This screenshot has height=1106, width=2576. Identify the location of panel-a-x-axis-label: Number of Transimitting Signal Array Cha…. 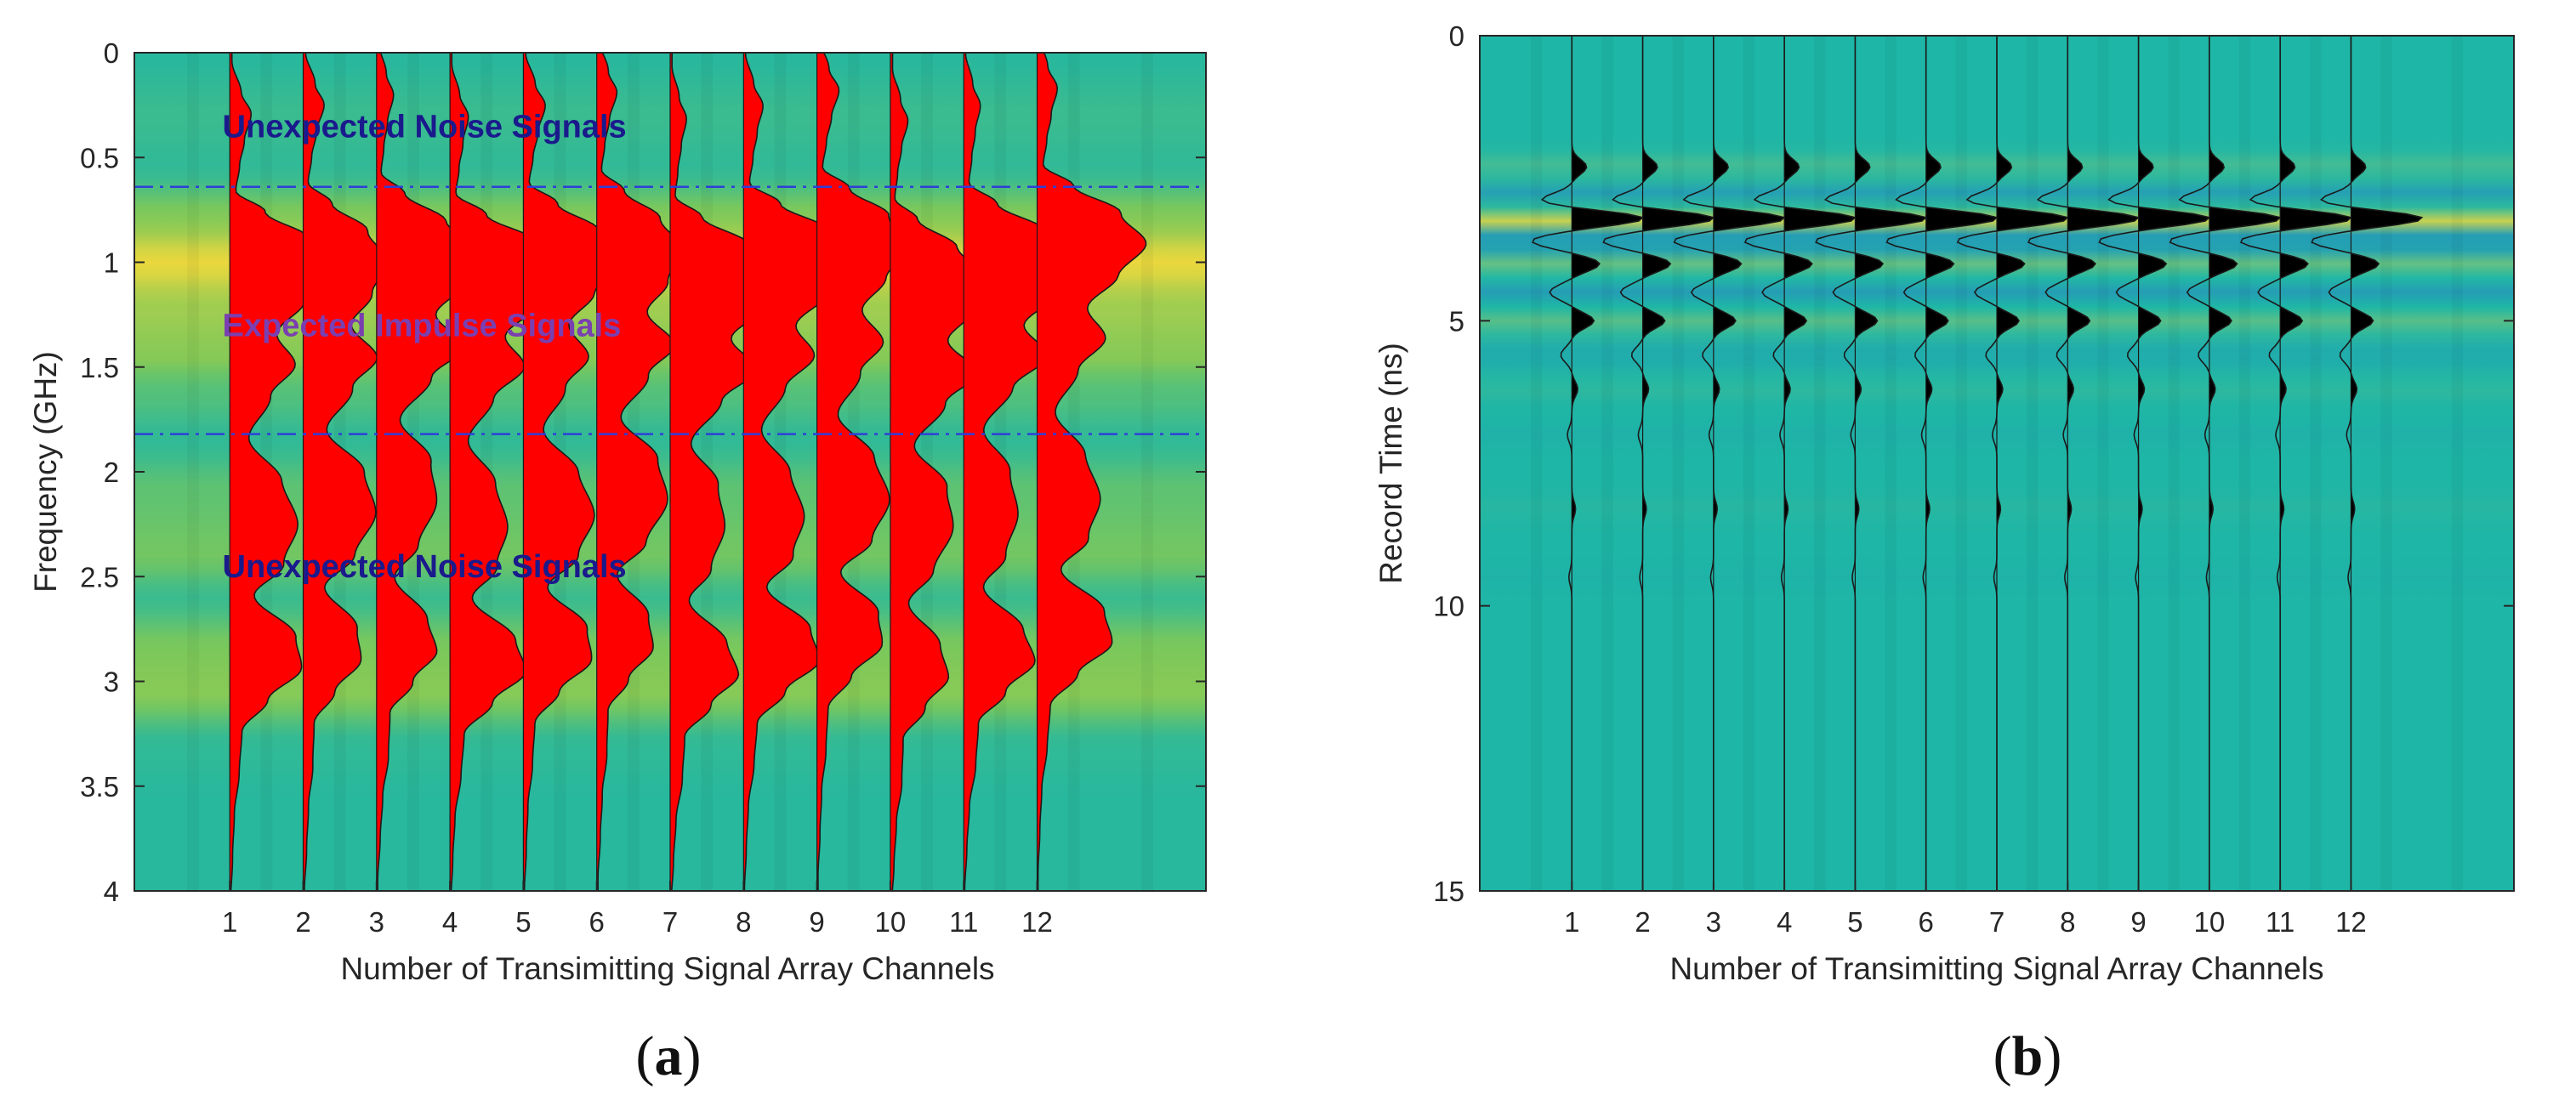
(667, 968).